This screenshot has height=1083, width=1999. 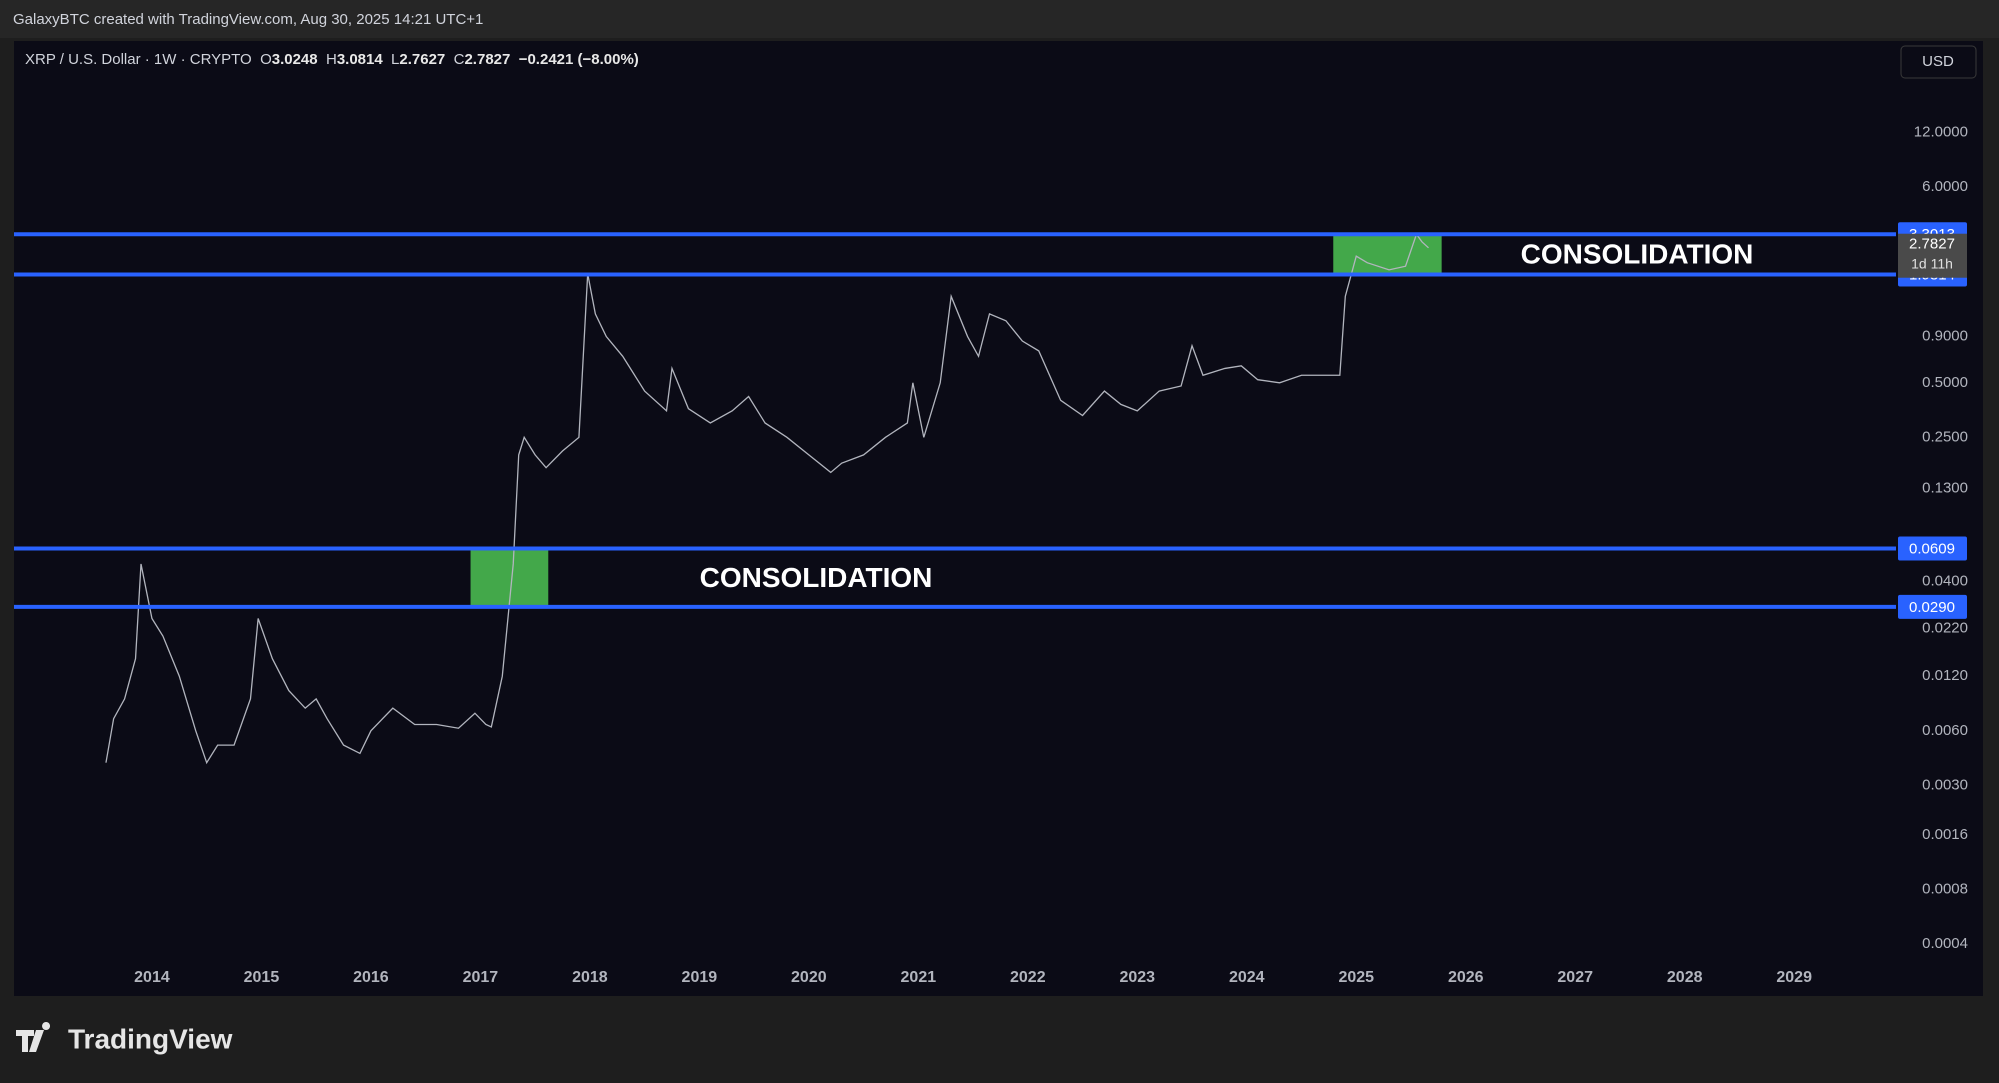 I want to click on x-tick-label: 2021, so click(x=919, y=977).